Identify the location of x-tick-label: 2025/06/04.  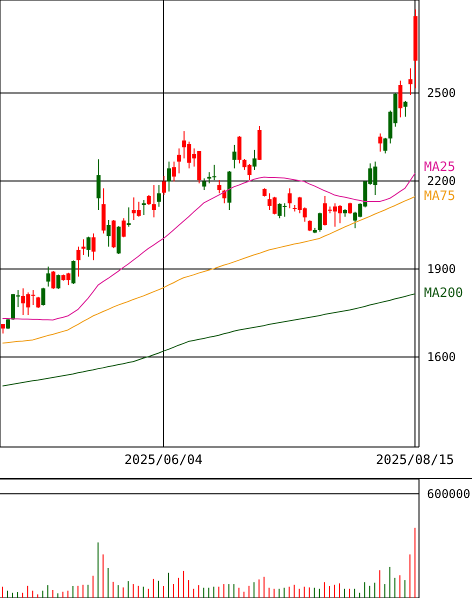
(163, 460).